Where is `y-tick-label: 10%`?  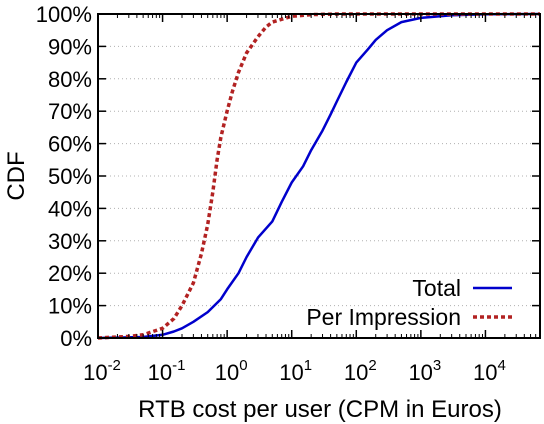
y-tick-label: 10% is located at coordinates (70, 306).